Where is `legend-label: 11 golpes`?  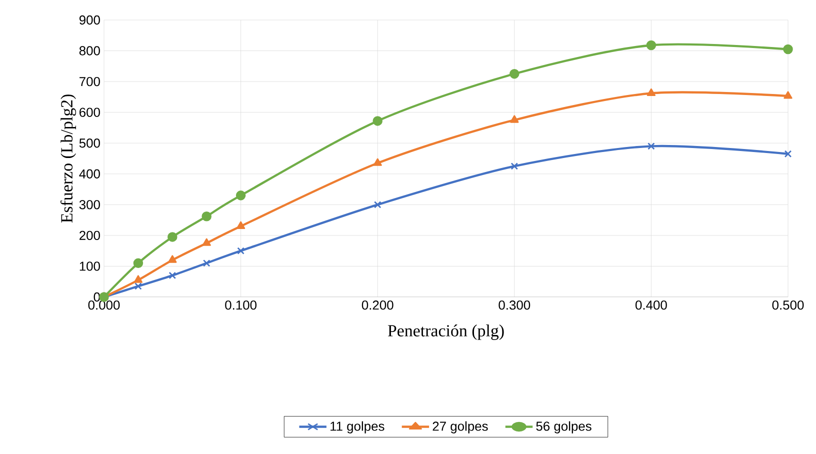 legend-label: 11 golpes is located at coordinates (357, 427).